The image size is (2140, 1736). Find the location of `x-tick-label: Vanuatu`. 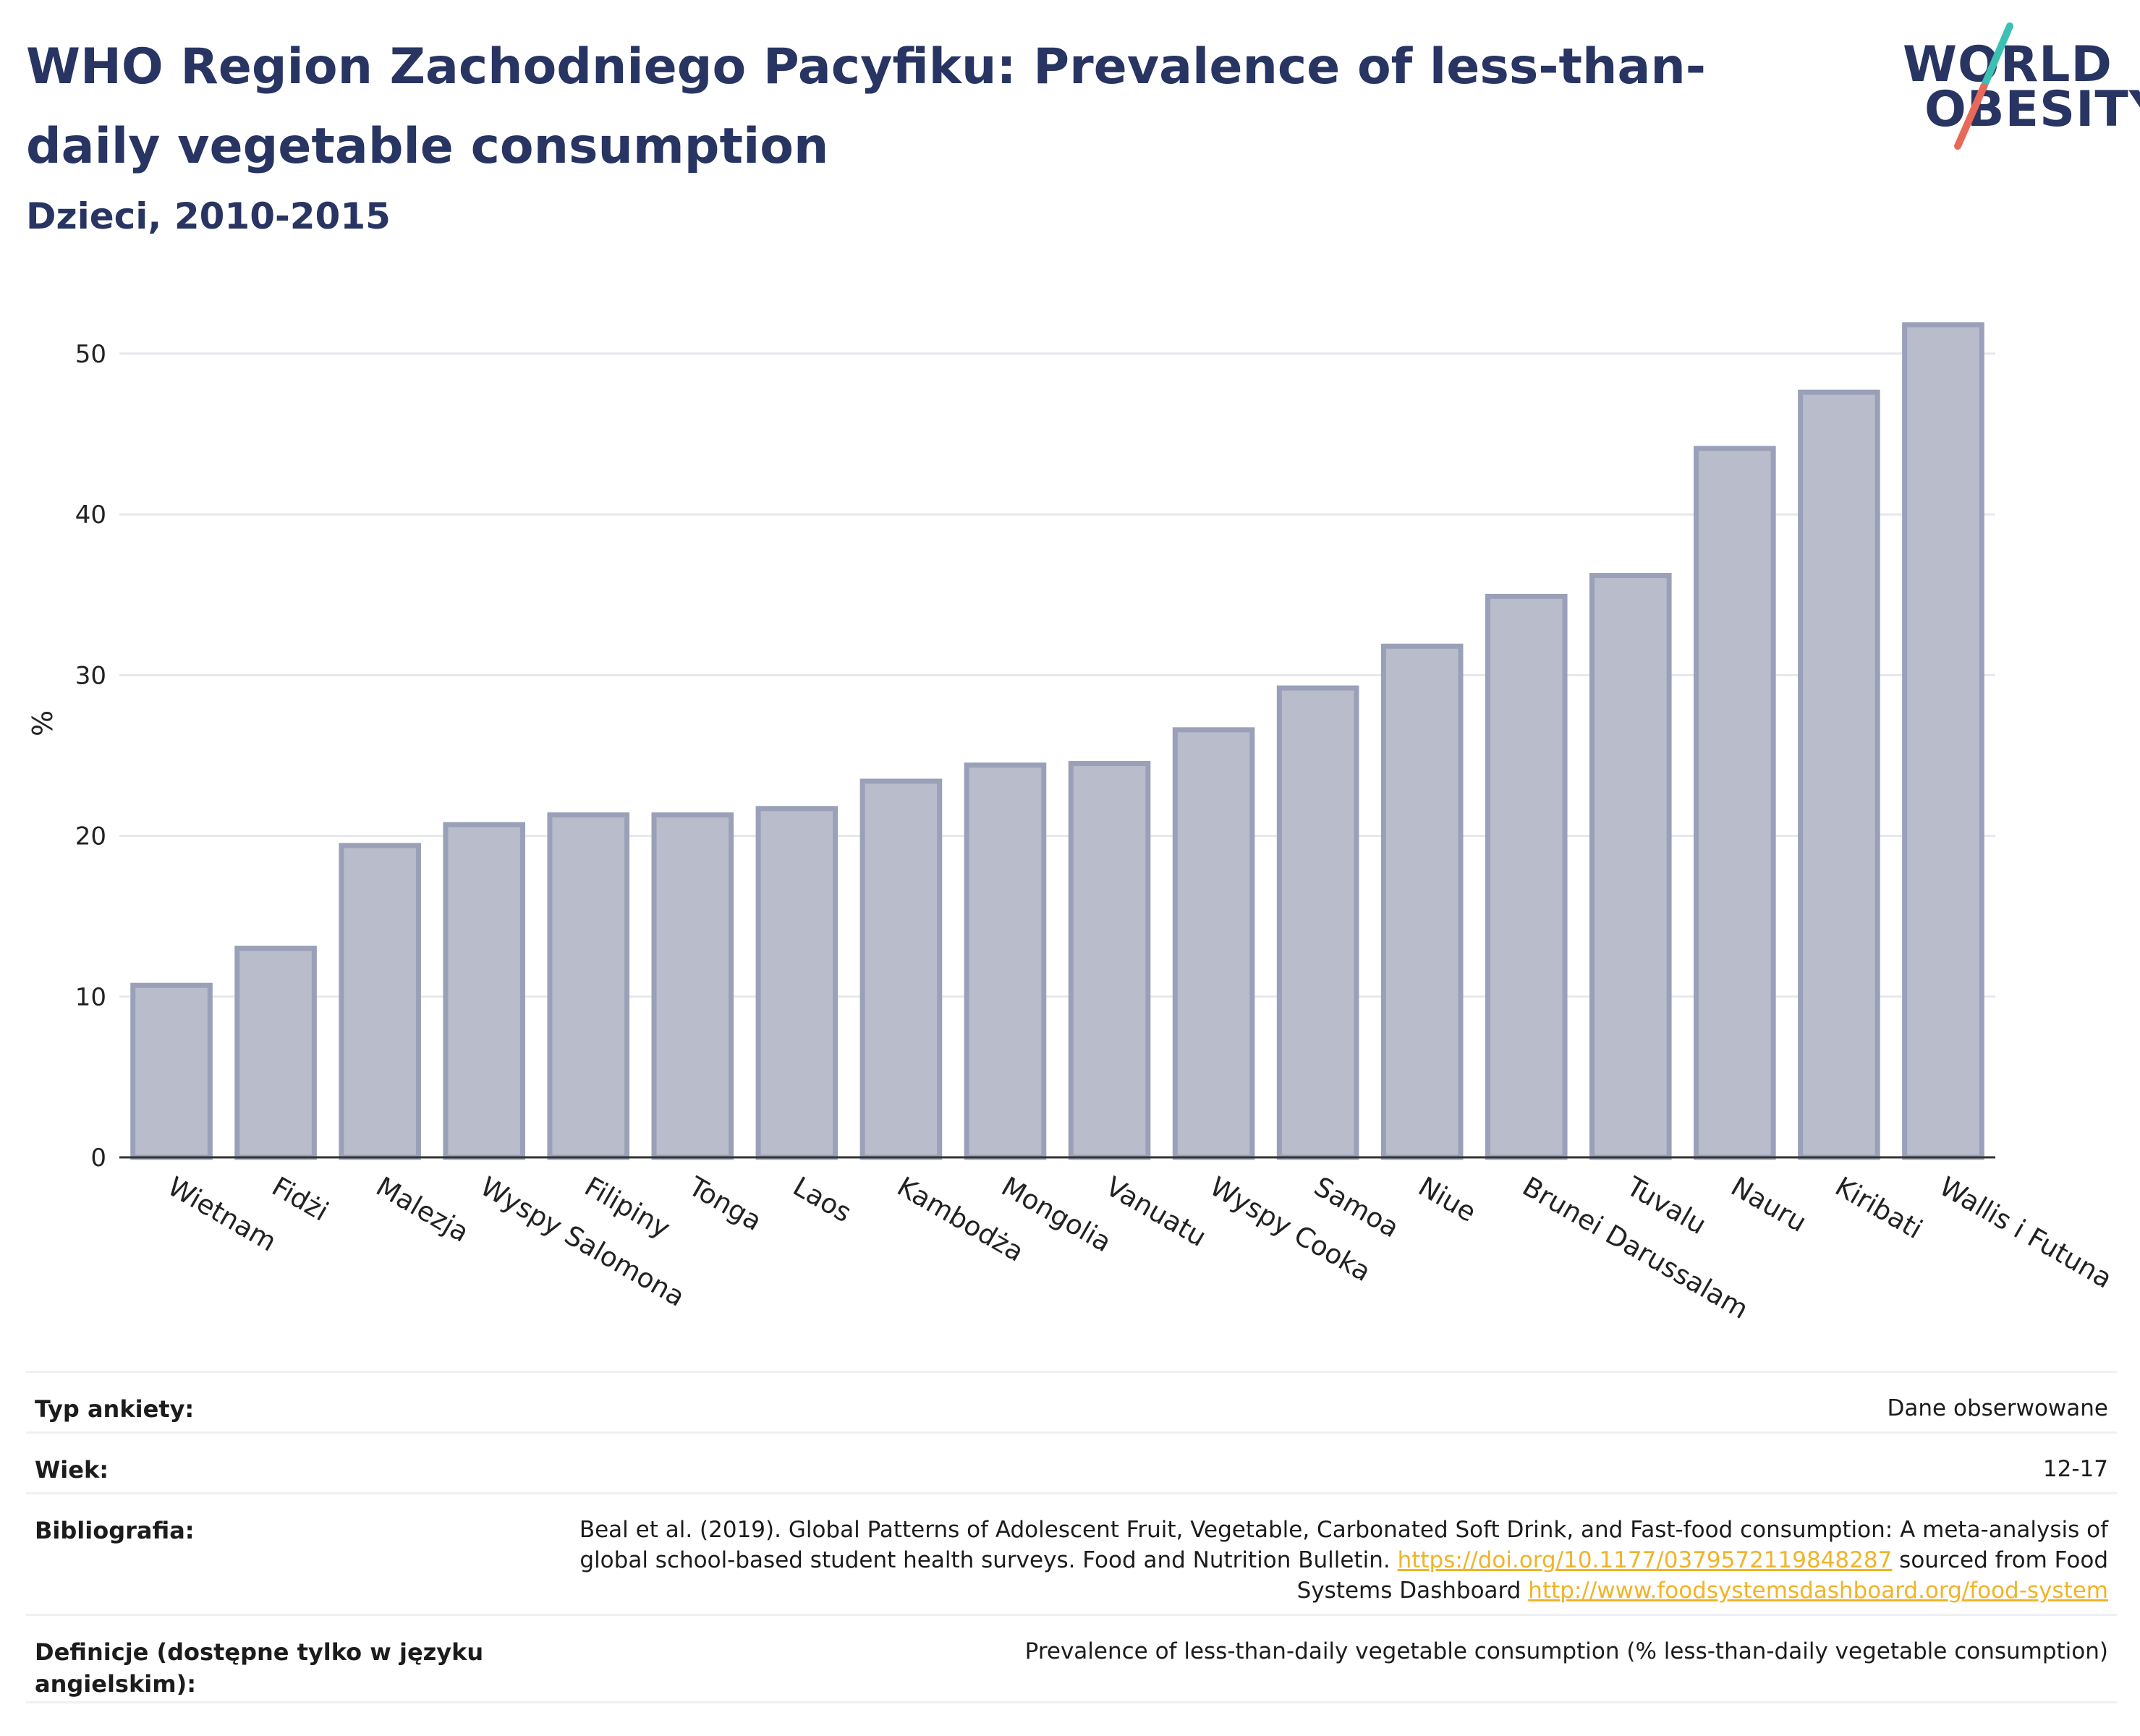

x-tick-label: Vanuatu is located at coordinates (1156, 1213).